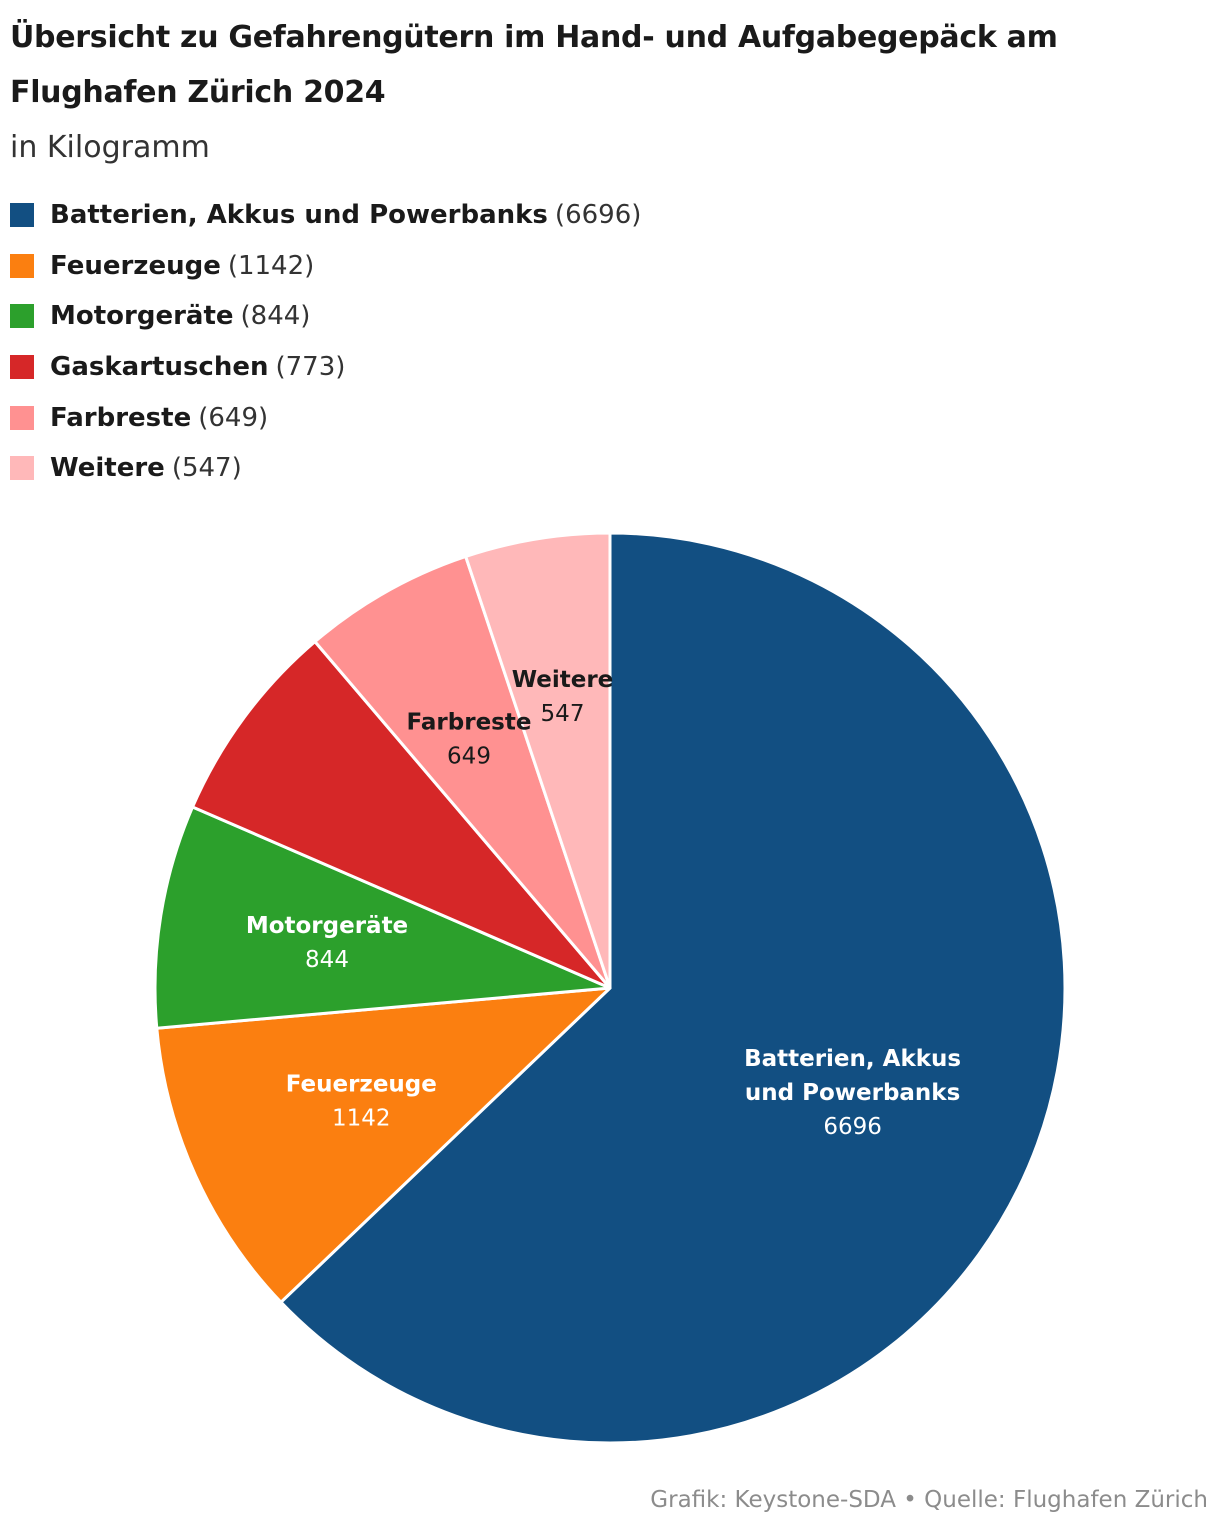  Describe the element at coordinates (563, 680) in the screenshot. I see `slice-label-weitere: Weitere` at that location.